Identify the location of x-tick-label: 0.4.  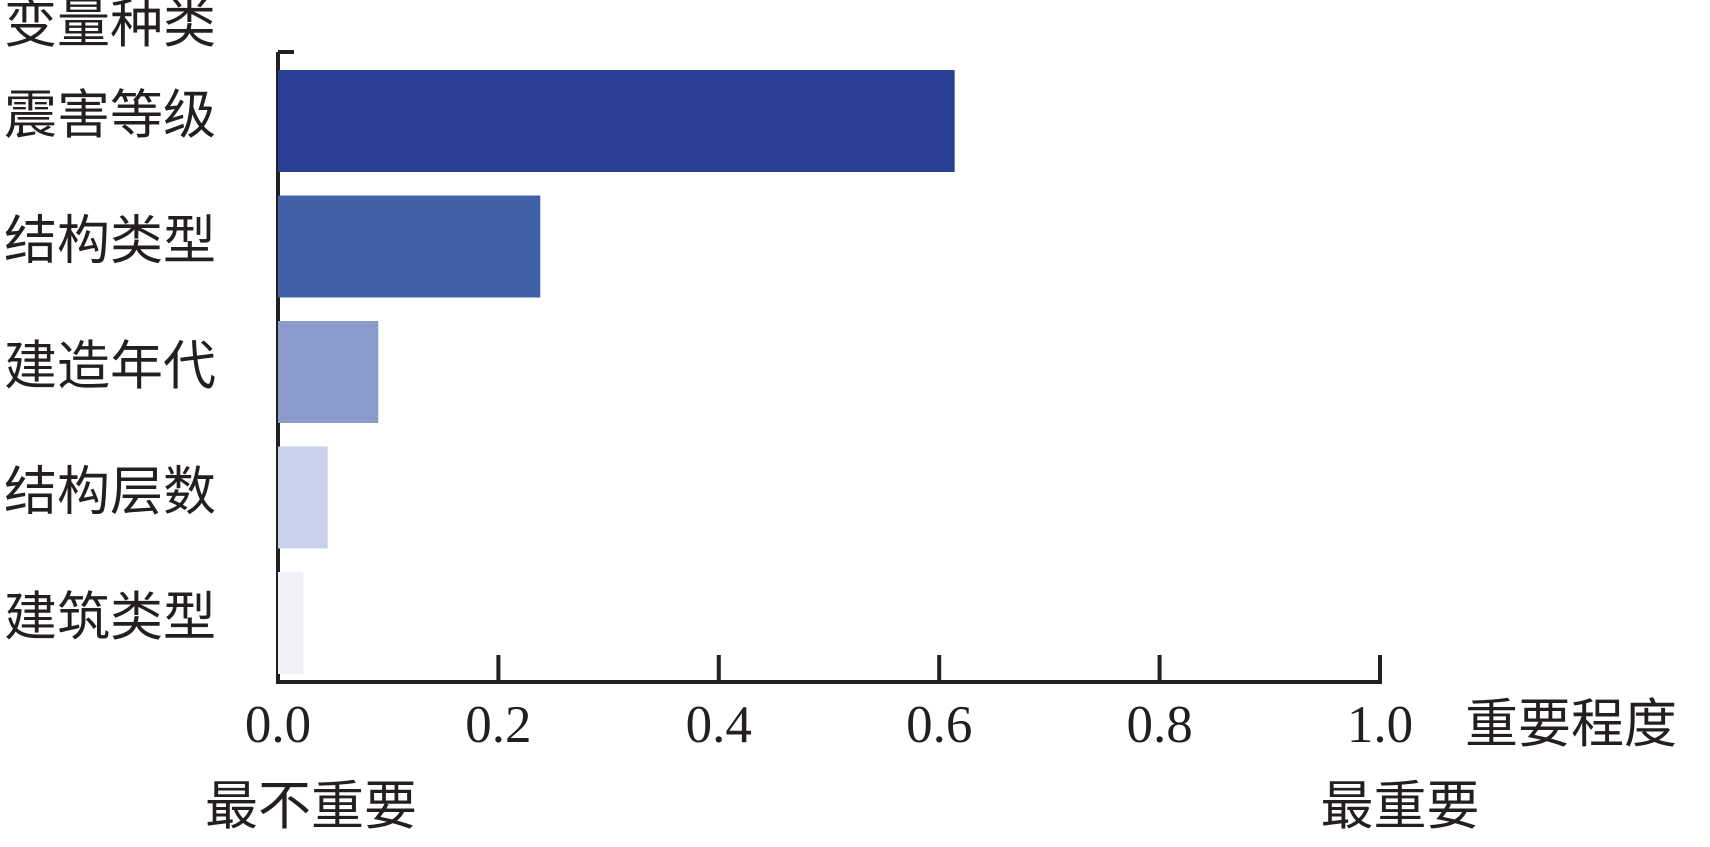
(719, 725).